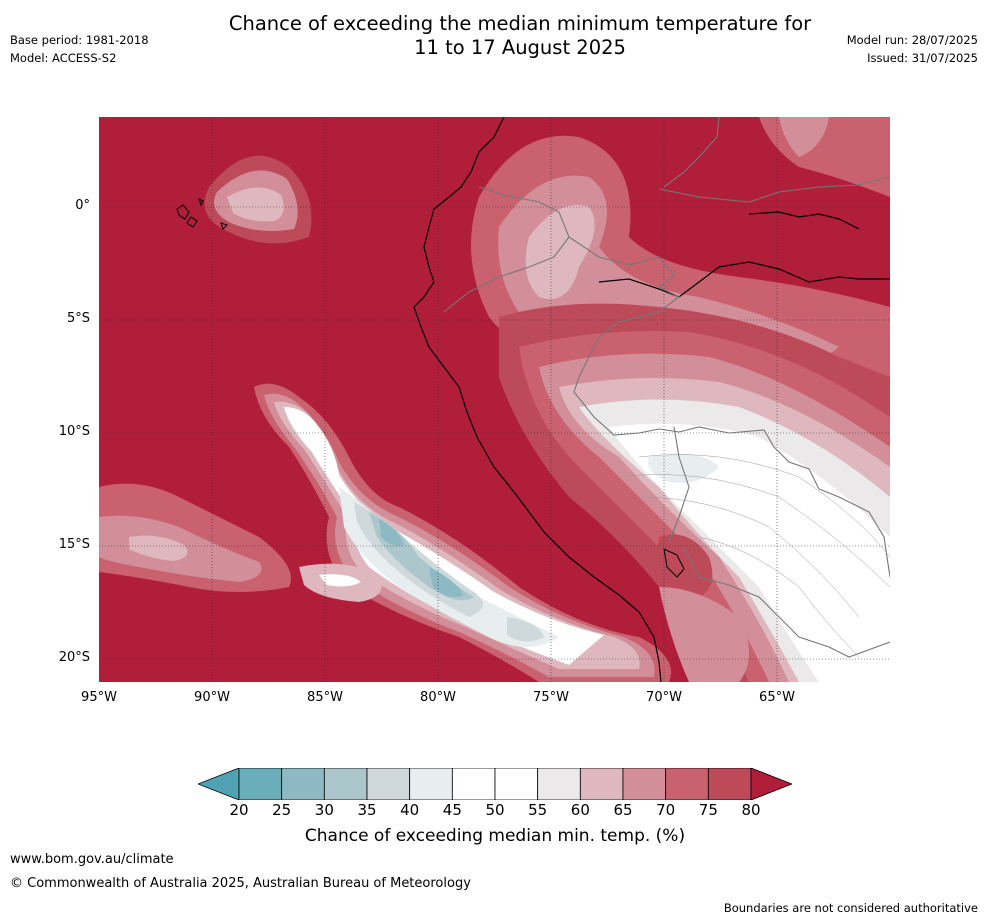 This screenshot has width=988, height=919. I want to click on colorbar-tick-label: 20, so click(239, 810).